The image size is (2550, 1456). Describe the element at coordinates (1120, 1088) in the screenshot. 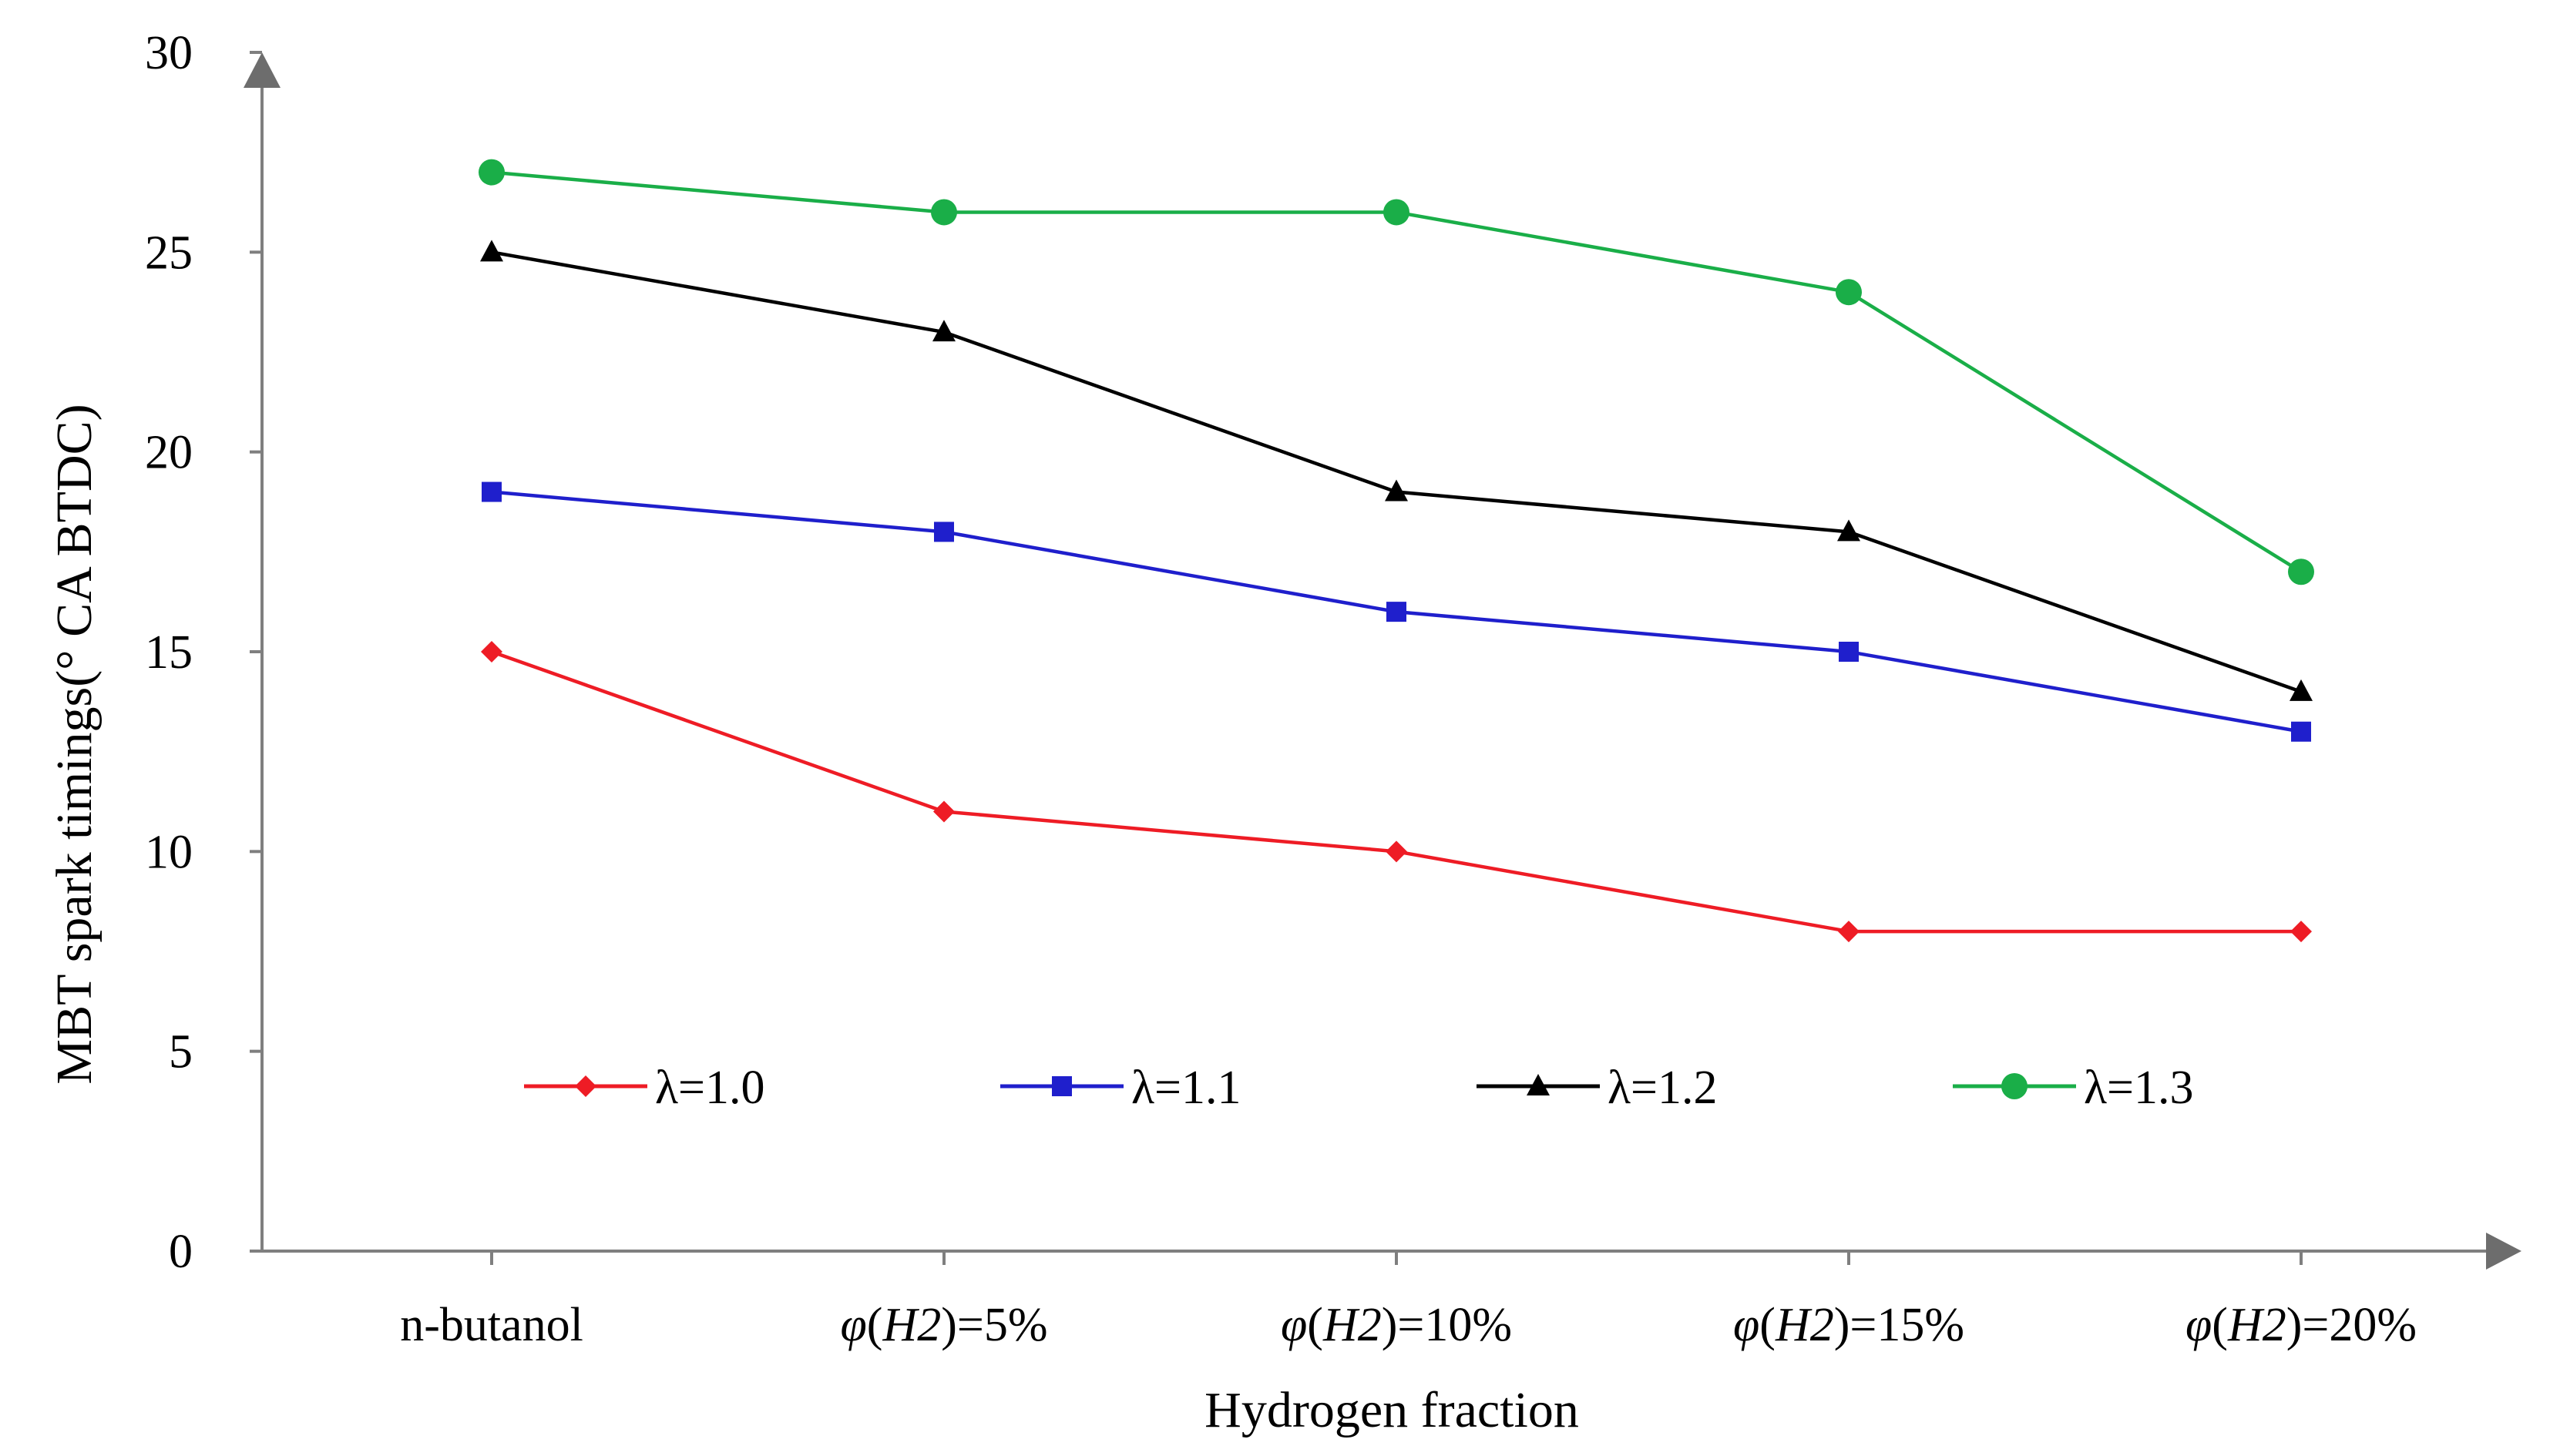

I see `legend-item: λ=1.1` at that location.